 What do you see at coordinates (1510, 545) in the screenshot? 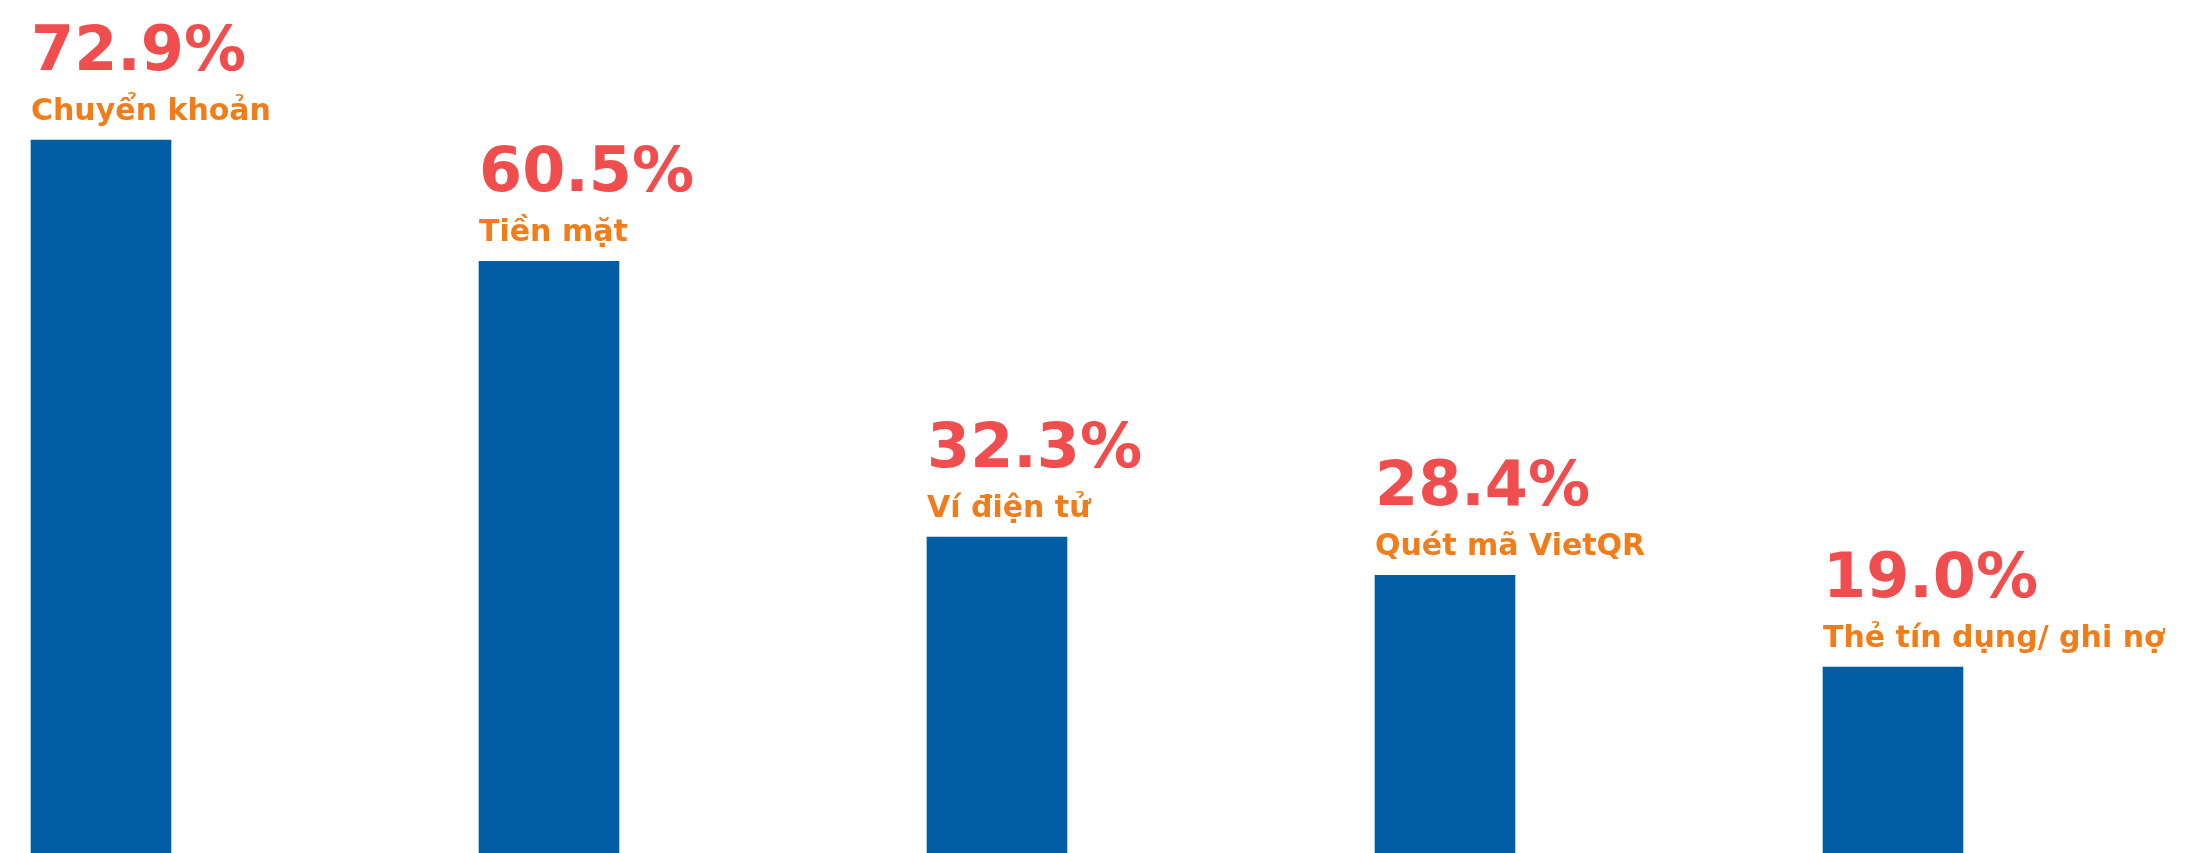
I see `x-tick-label: Quét mã VietQR` at bounding box center [1510, 545].